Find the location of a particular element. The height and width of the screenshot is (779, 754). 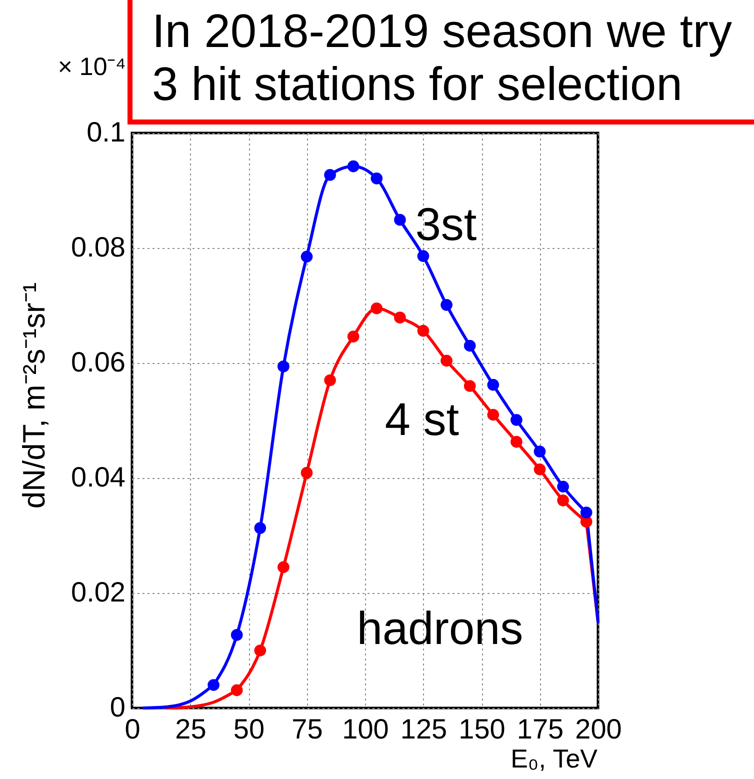

y-tick-label: 0.06 is located at coordinates (98, 362).